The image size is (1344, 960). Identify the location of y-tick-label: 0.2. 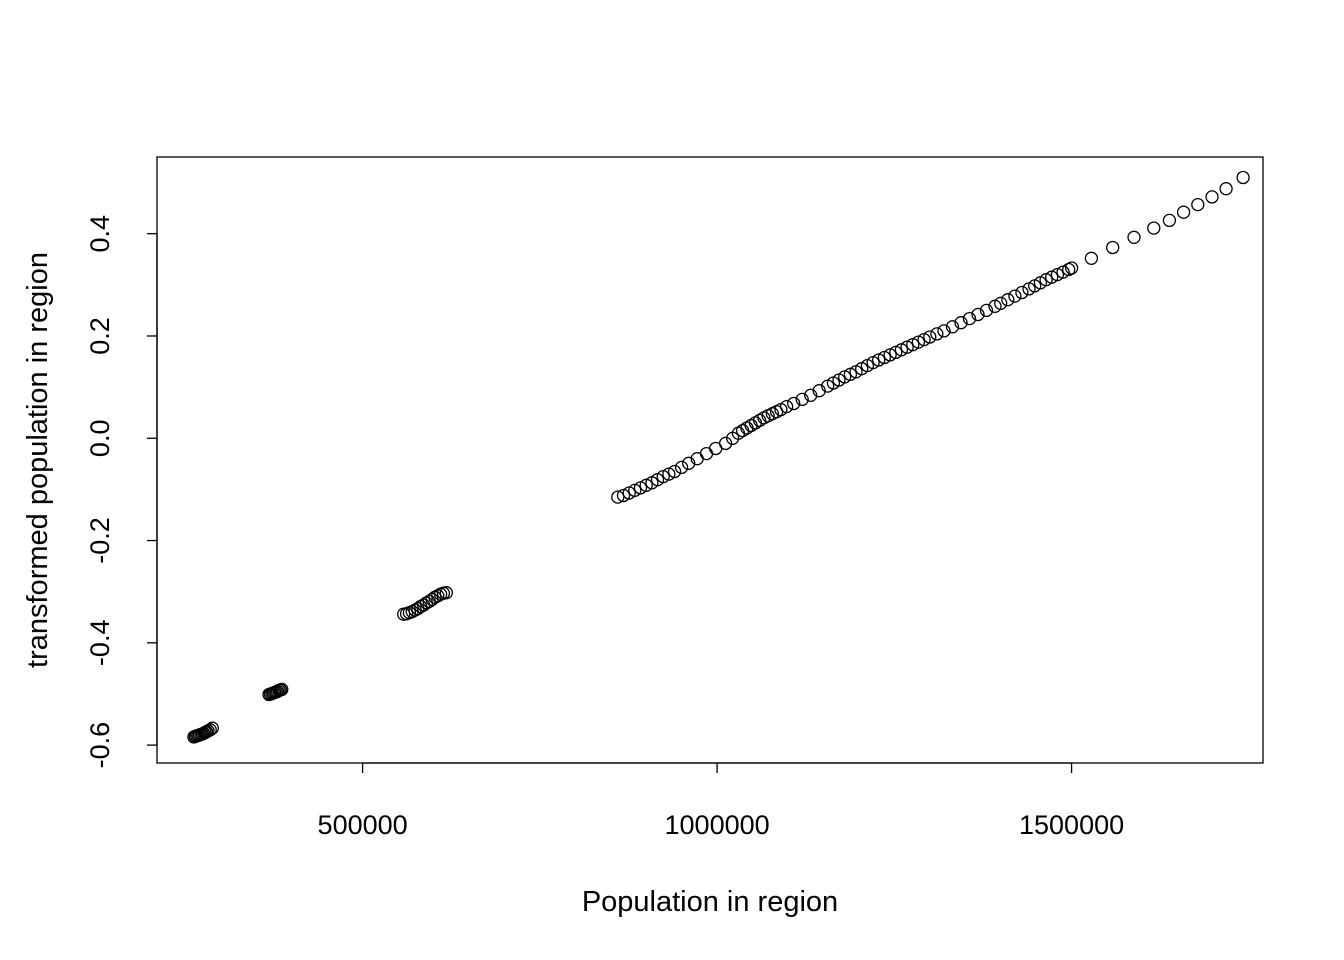
(100, 336).